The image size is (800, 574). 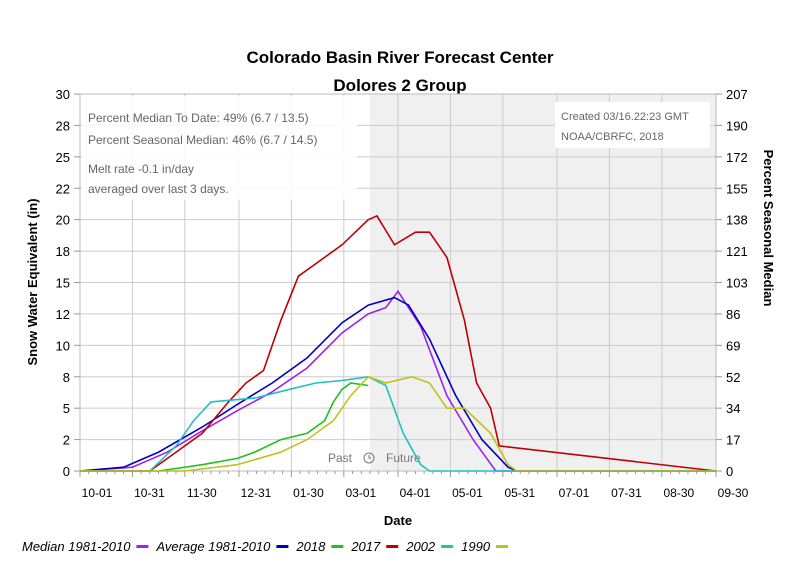 What do you see at coordinates (198, 118) in the screenshot?
I see `stat-median-to-date: Percent Median To Date: 49% (6.7 / 13.5)` at bounding box center [198, 118].